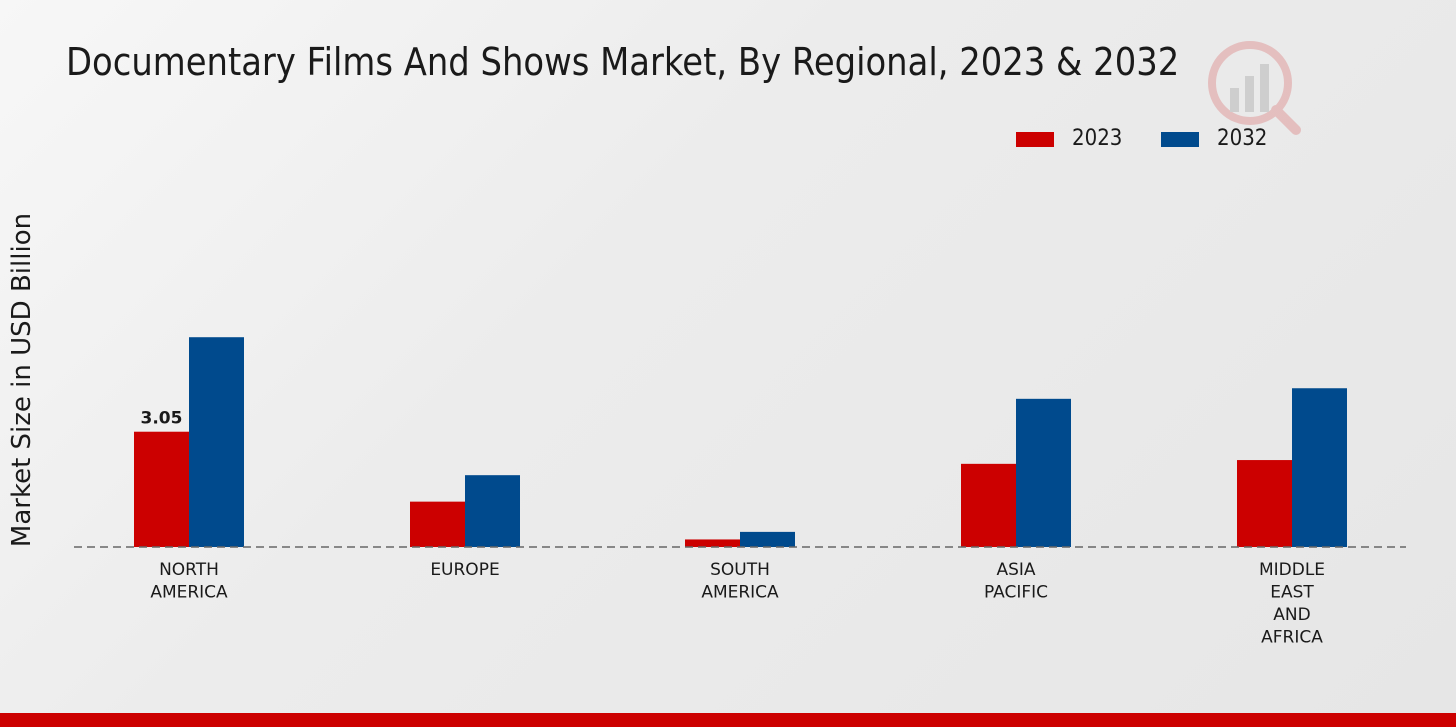 The width and height of the screenshot is (1456, 727). Describe the element at coordinates (1043, 472) in the screenshot. I see `bar-2032-asia-pacific` at that location.